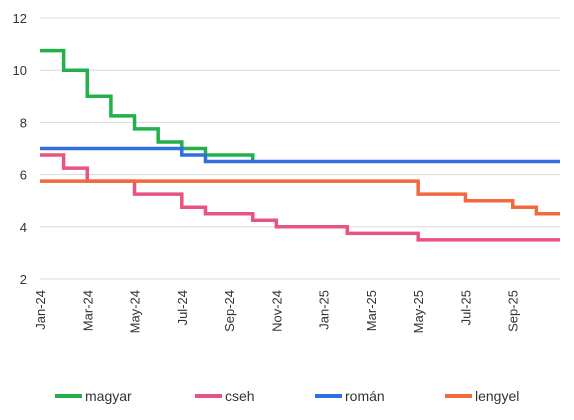 The width and height of the screenshot is (574, 420). I want to click on series-line-lengyel, so click(300, 197).